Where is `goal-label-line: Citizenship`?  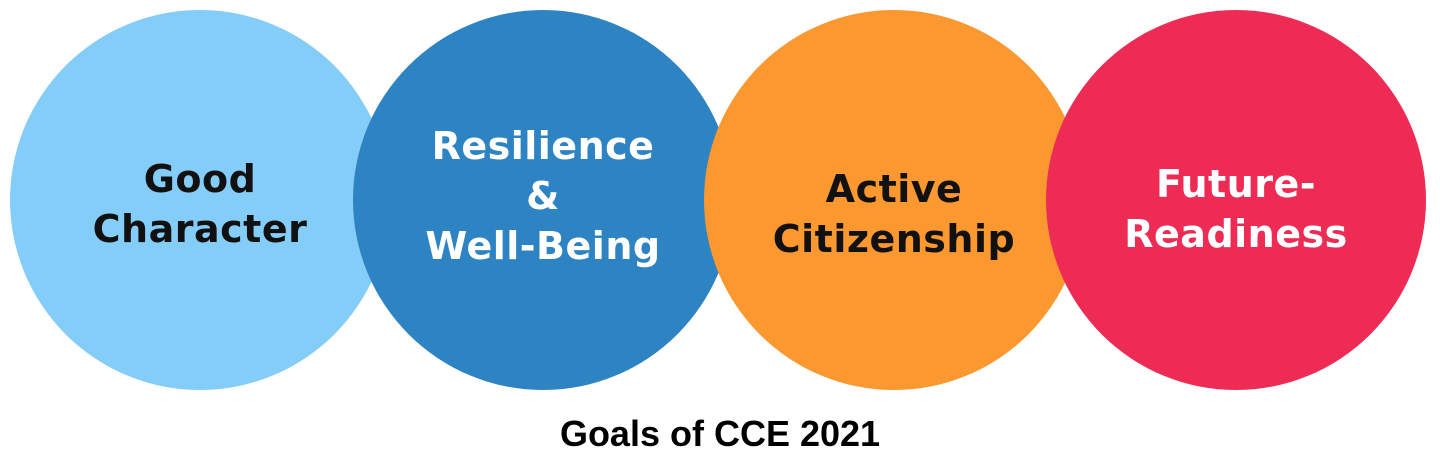
goal-label-line: Citizenship is located at coordinates (894, 239).